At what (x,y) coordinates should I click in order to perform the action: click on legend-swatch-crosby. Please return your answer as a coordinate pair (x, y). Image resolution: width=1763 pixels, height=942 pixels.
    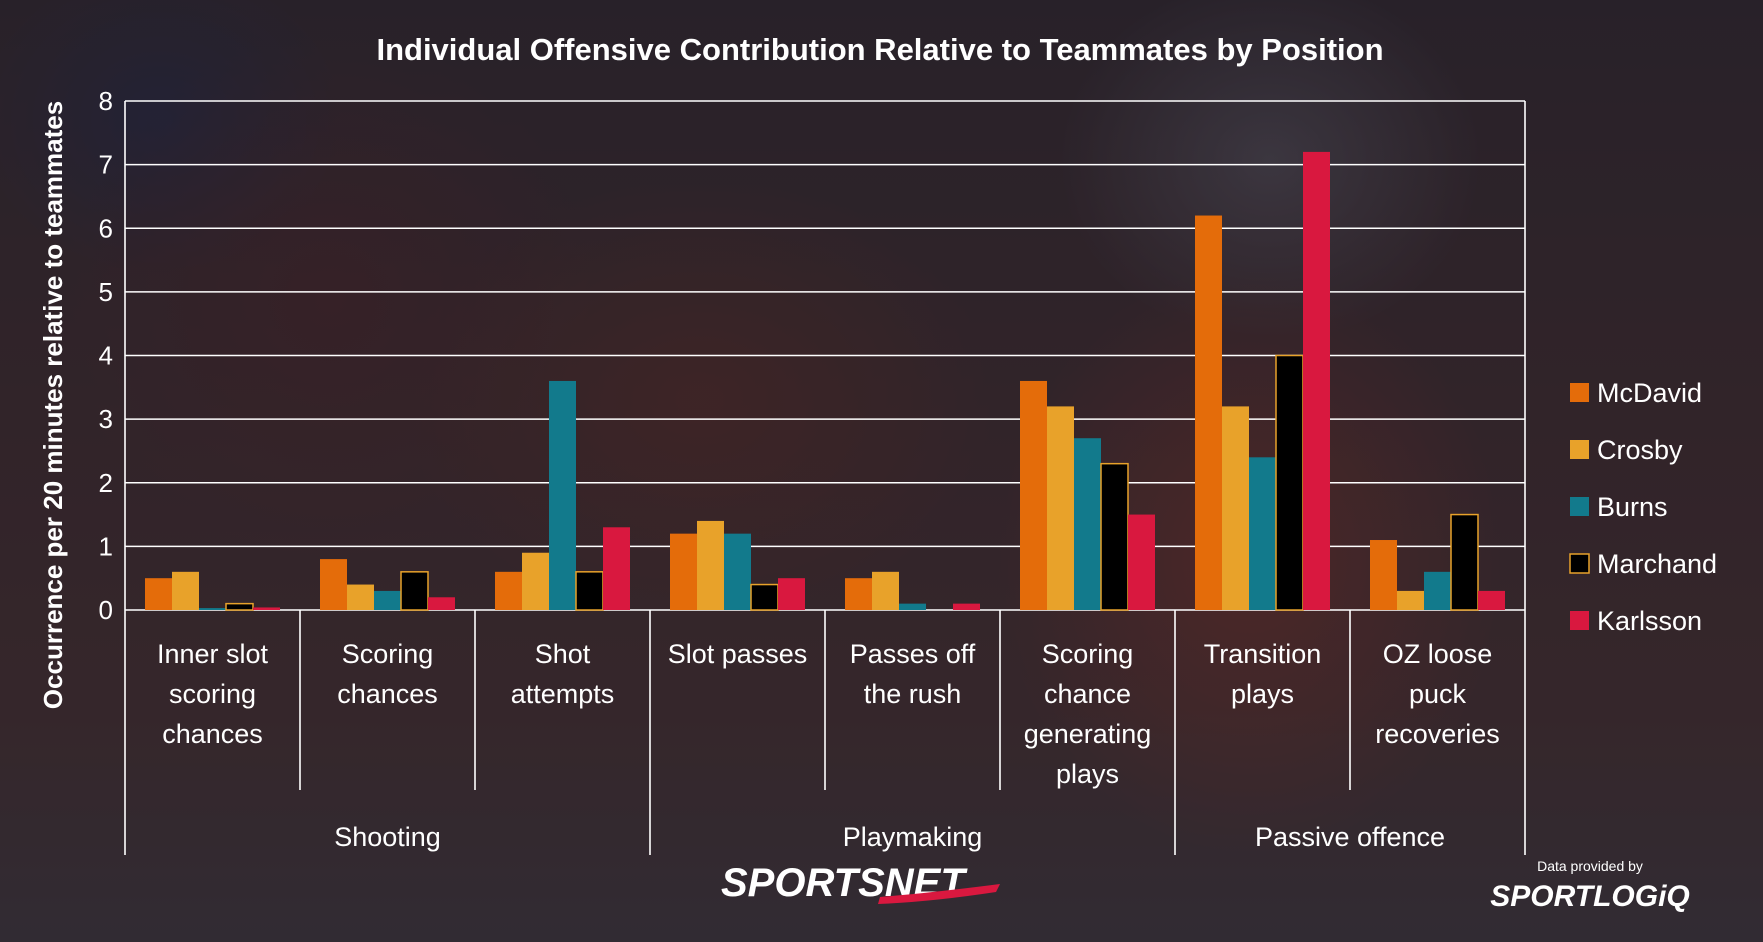
    Looking at the image, I should click on (1579, 449).